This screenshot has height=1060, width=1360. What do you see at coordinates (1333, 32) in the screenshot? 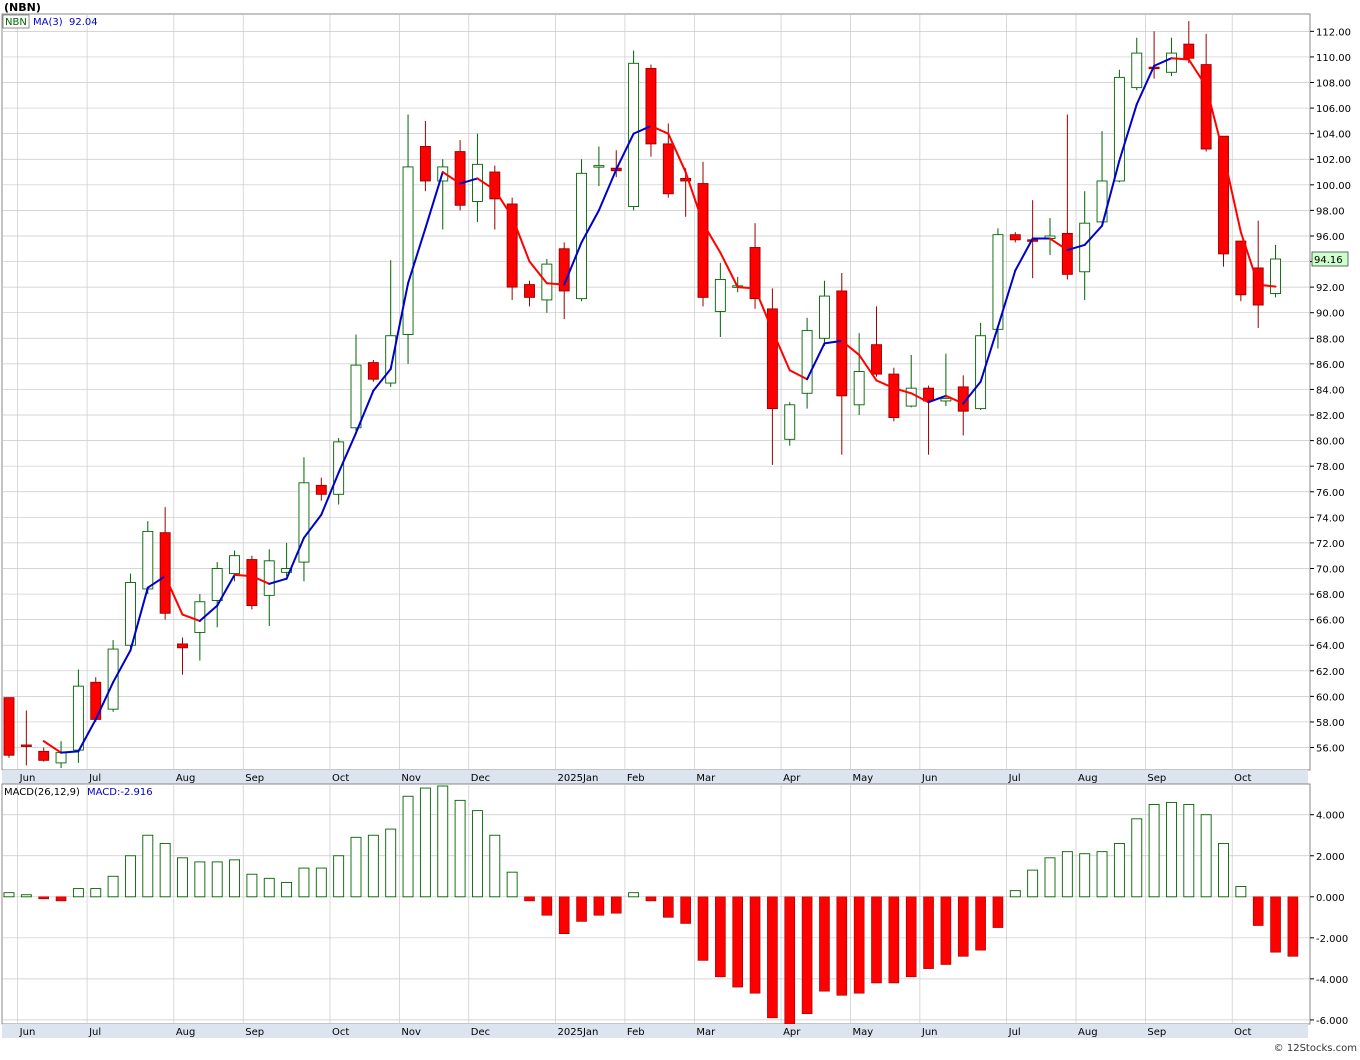
I see `price-y-tick-label: 112.00` at bounding box center [1333, 32].